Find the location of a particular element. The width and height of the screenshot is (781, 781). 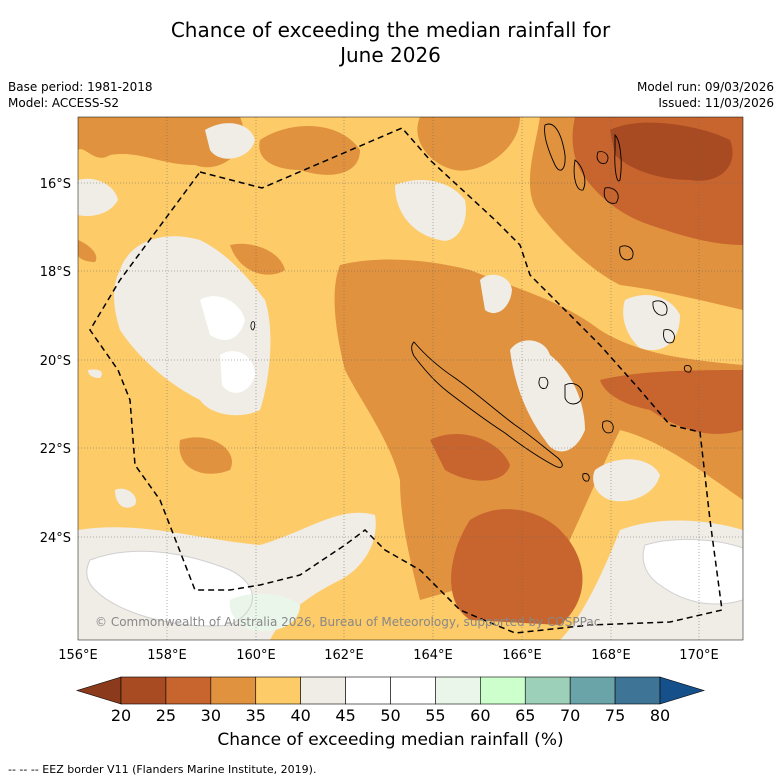

colorbar-tick-label: 50 is located at coordinates (390, 715).